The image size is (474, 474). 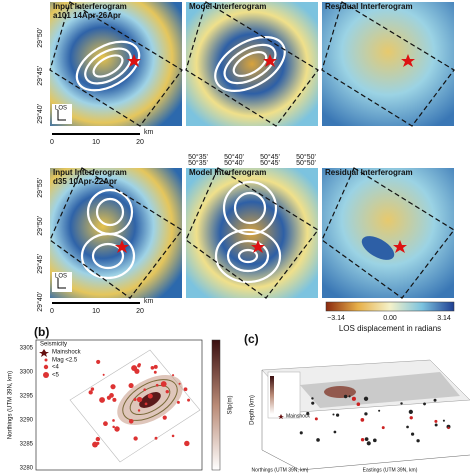 I want to click on legend-label: Mag <2.5, so click(x=65, y=361).